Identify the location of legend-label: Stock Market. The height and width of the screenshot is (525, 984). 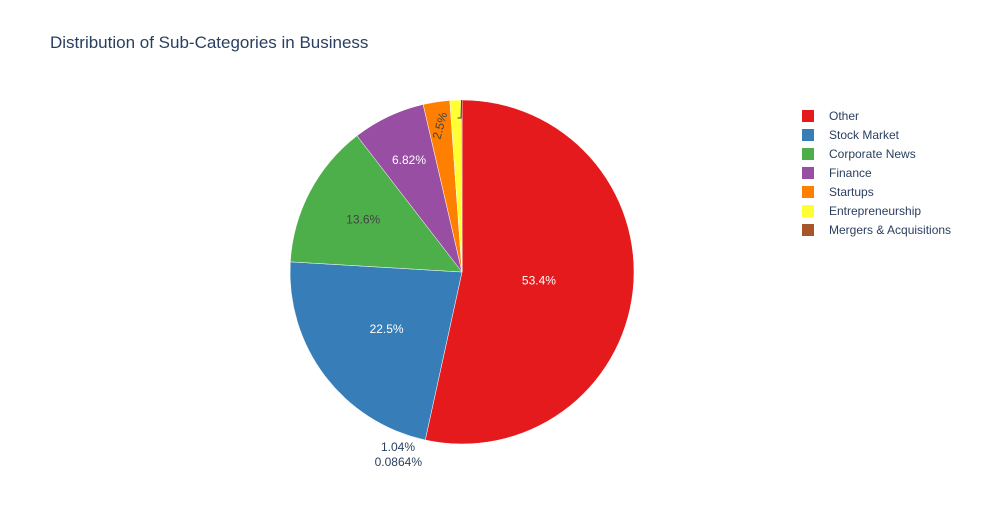
(864, 134).